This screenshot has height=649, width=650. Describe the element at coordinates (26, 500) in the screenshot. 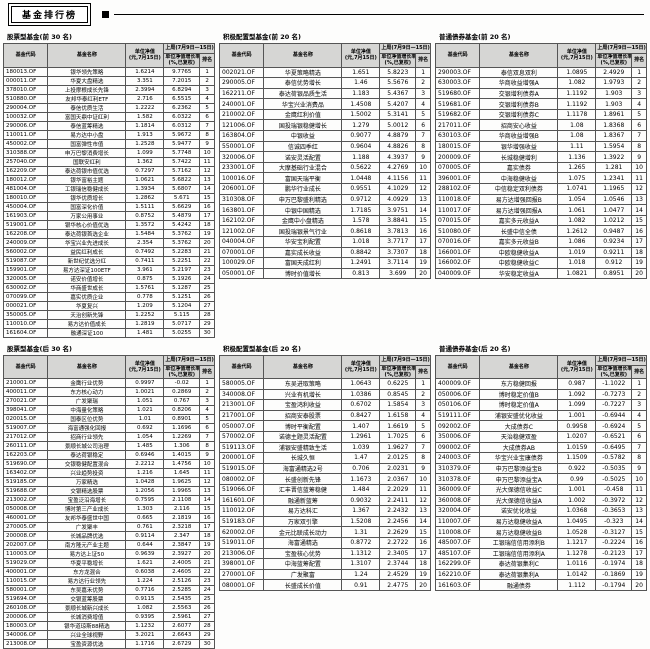

I see `fund-code-cell: 213002.OF` at that location.